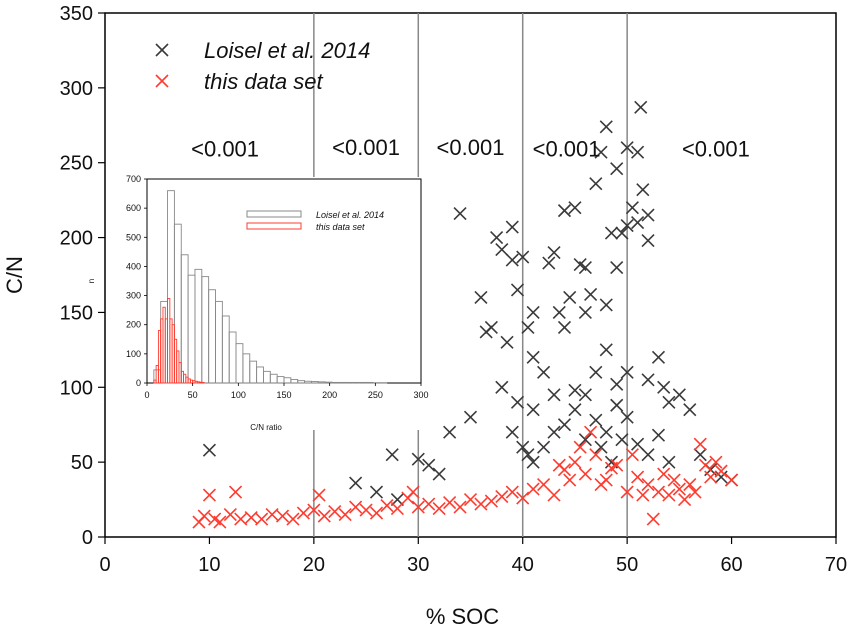  Describe the element at coordinates (76, 388) in the screenshot. I see `y-tick-label: 100` at that location.